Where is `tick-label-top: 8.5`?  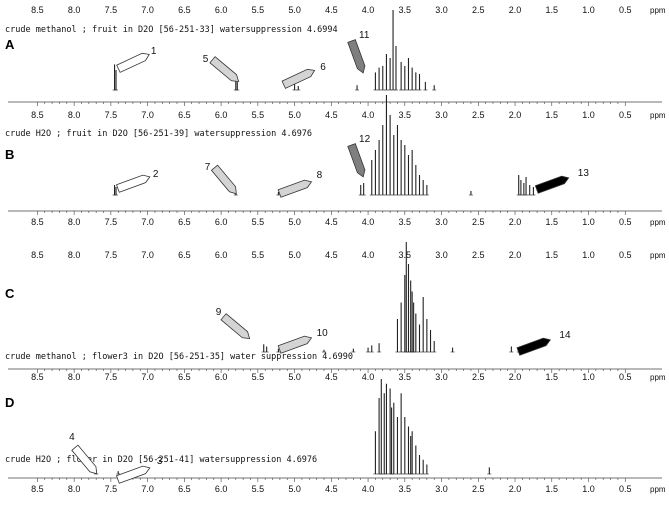
tick-label-top: 8.5 is located at coordinates (37, 10).